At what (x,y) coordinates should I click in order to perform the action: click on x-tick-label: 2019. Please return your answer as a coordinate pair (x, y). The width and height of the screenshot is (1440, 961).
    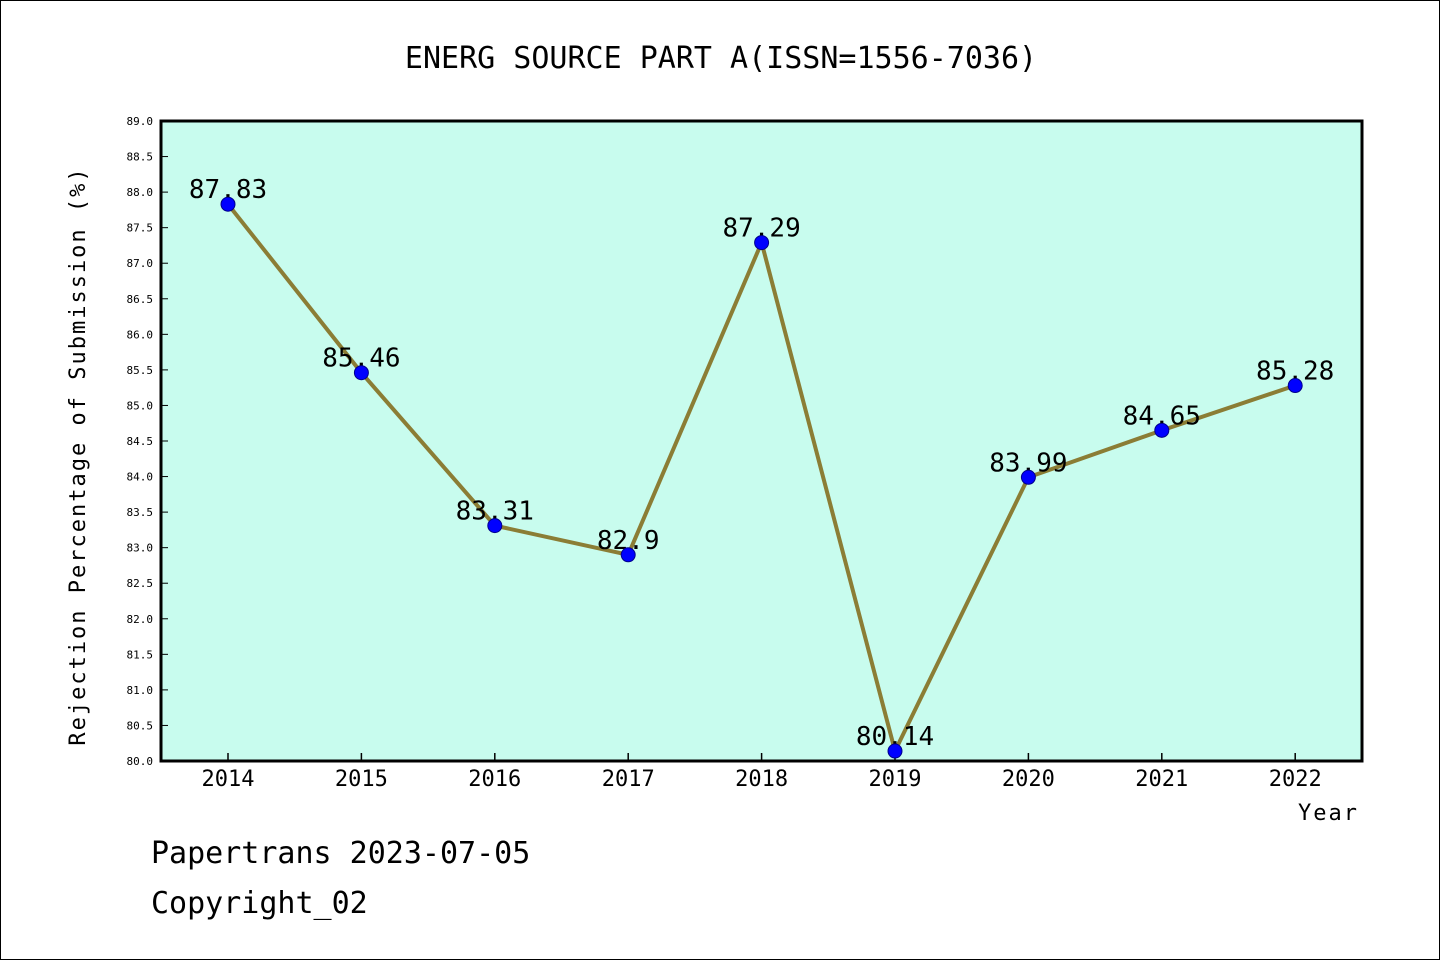
    Looking at the image, I should click on (895, 779).